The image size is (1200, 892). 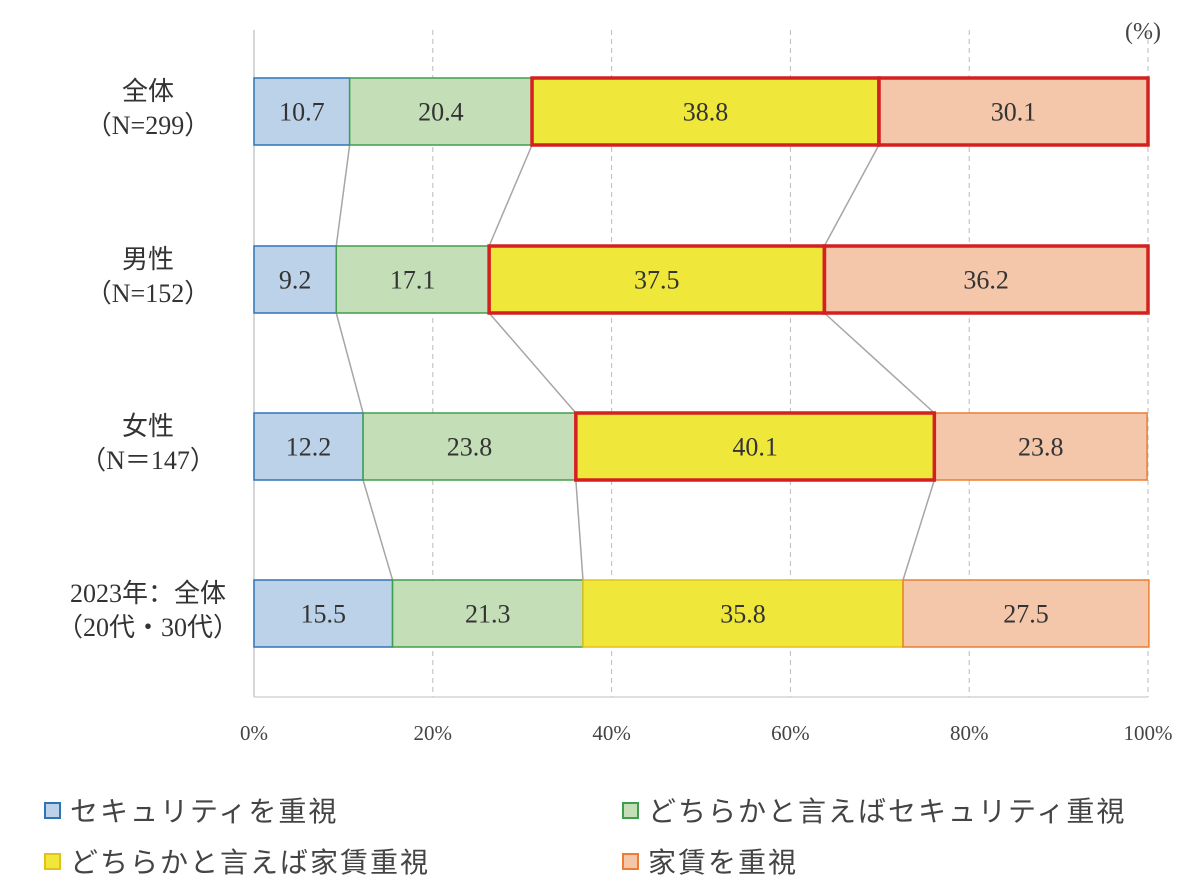 I want to click on x-tick-label: 60%, so click(x=790, y=733).